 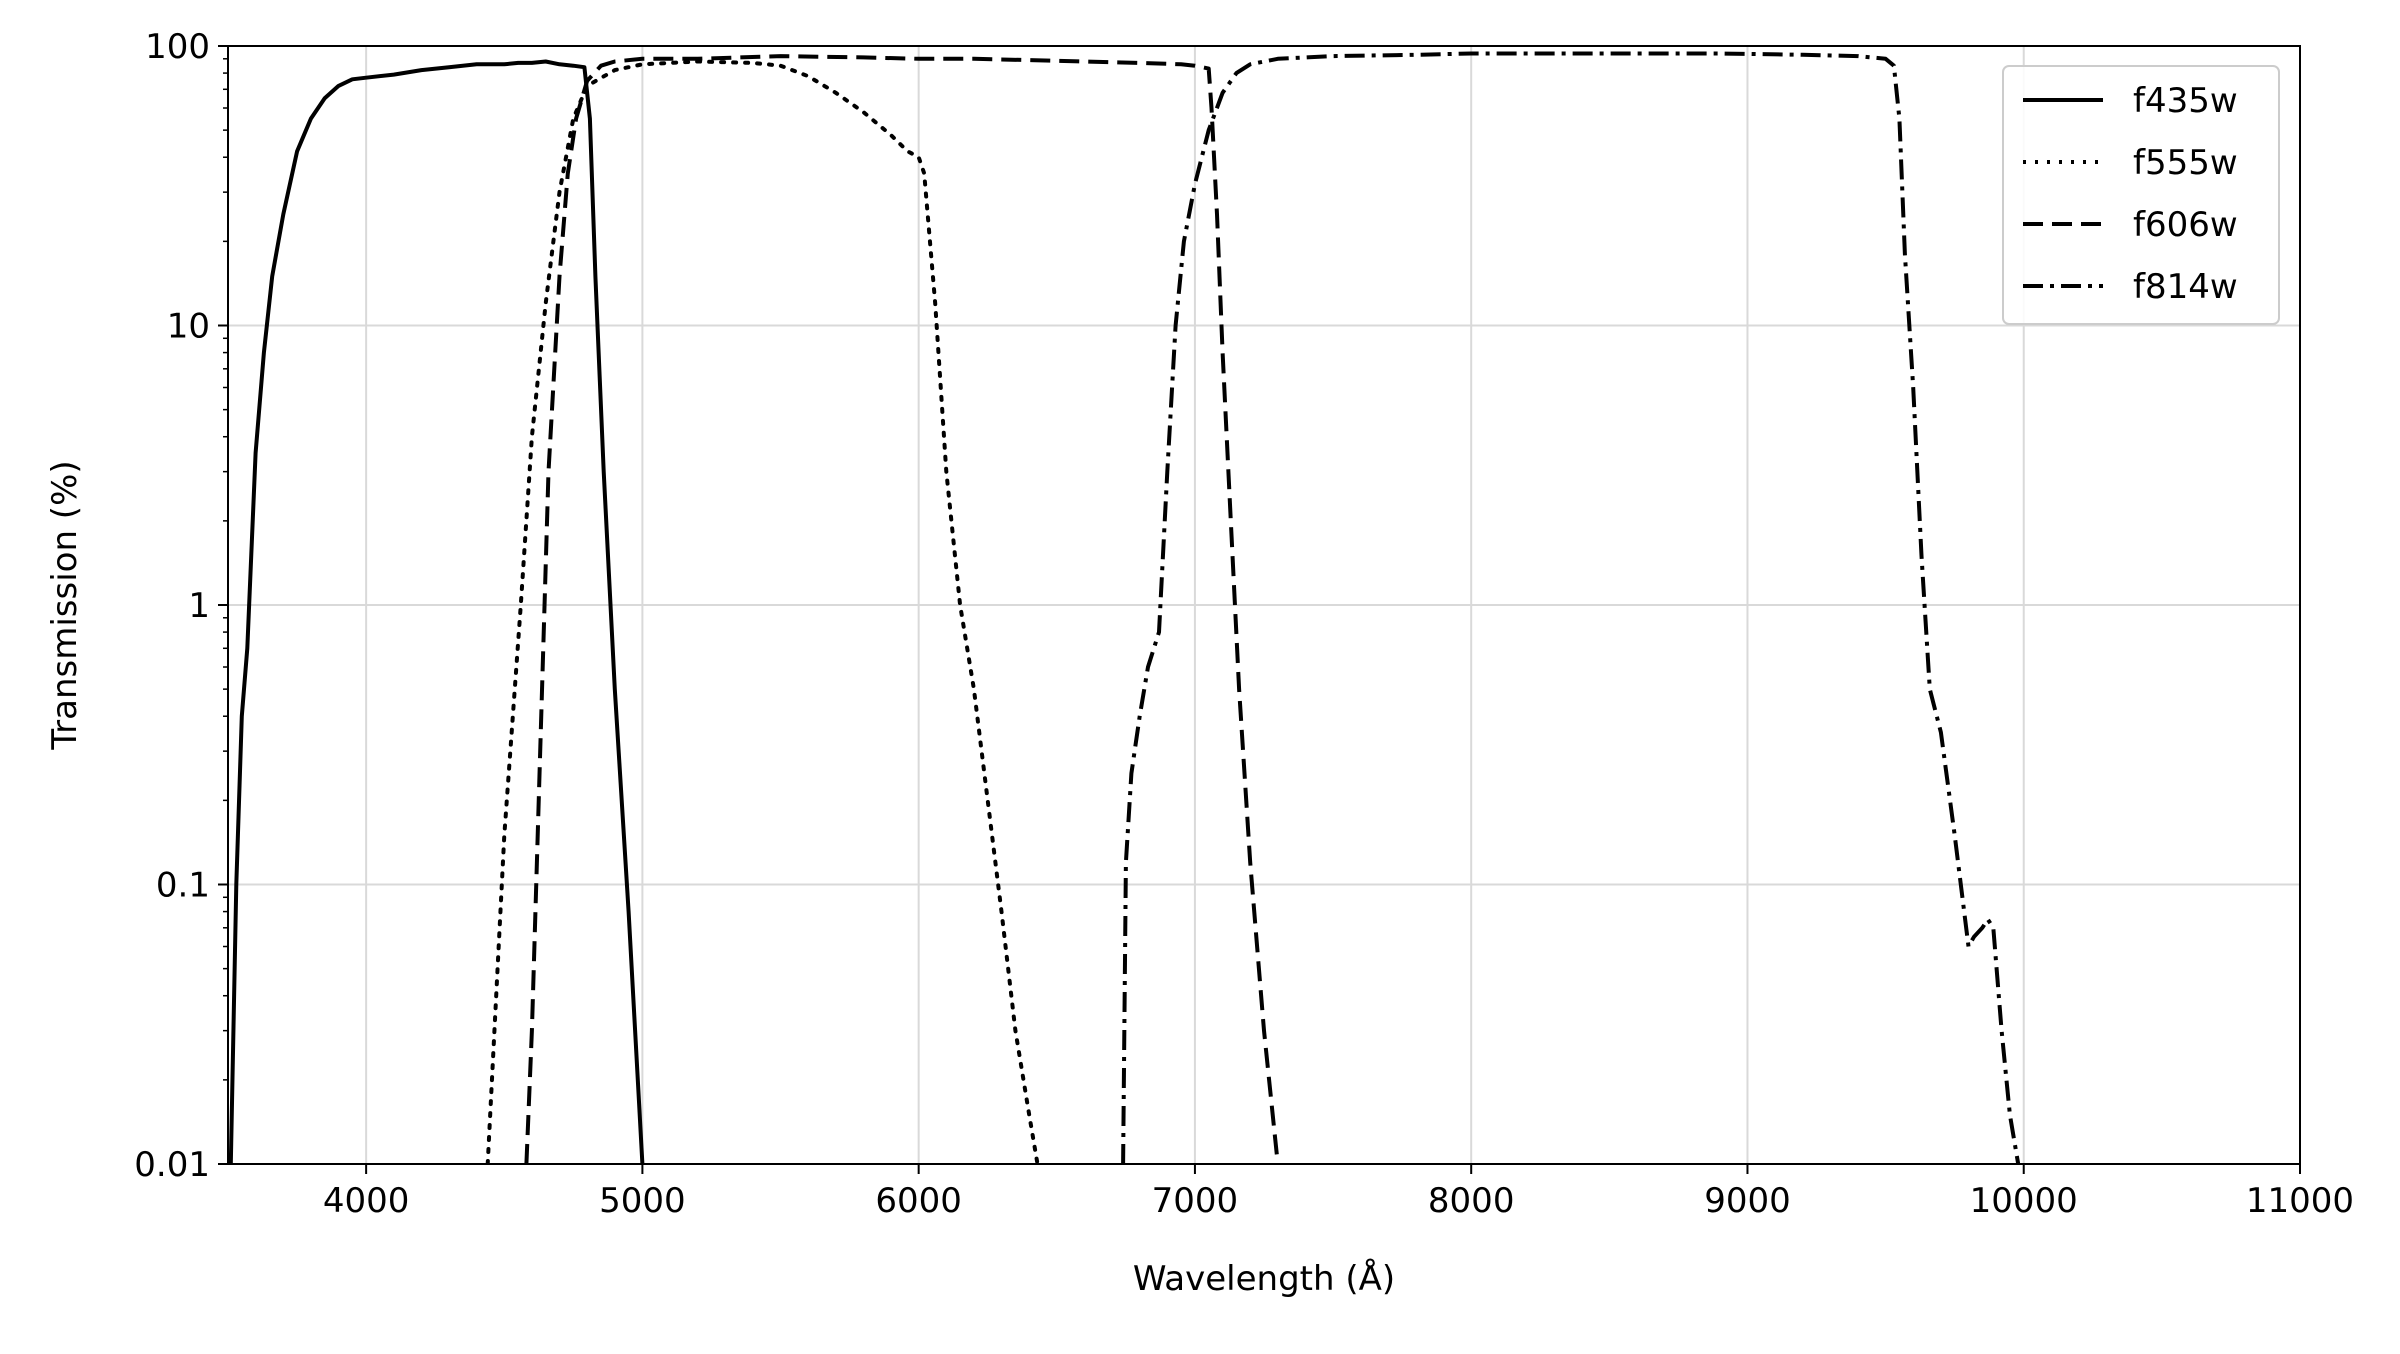 What do you see at coordinates (199, 606) in the screenshot?
I see `y-tick-label: 1` at bounding box center [199, 606].